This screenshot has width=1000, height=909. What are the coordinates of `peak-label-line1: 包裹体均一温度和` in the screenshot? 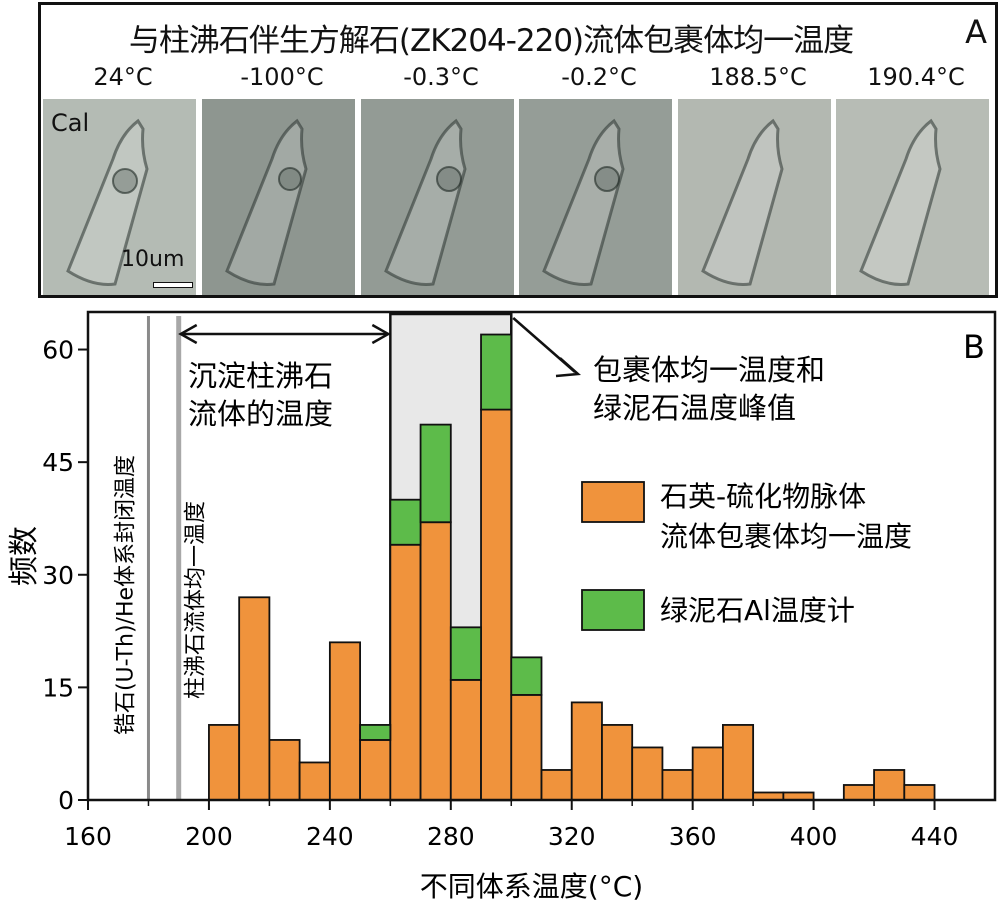 It's located at (709, 370).